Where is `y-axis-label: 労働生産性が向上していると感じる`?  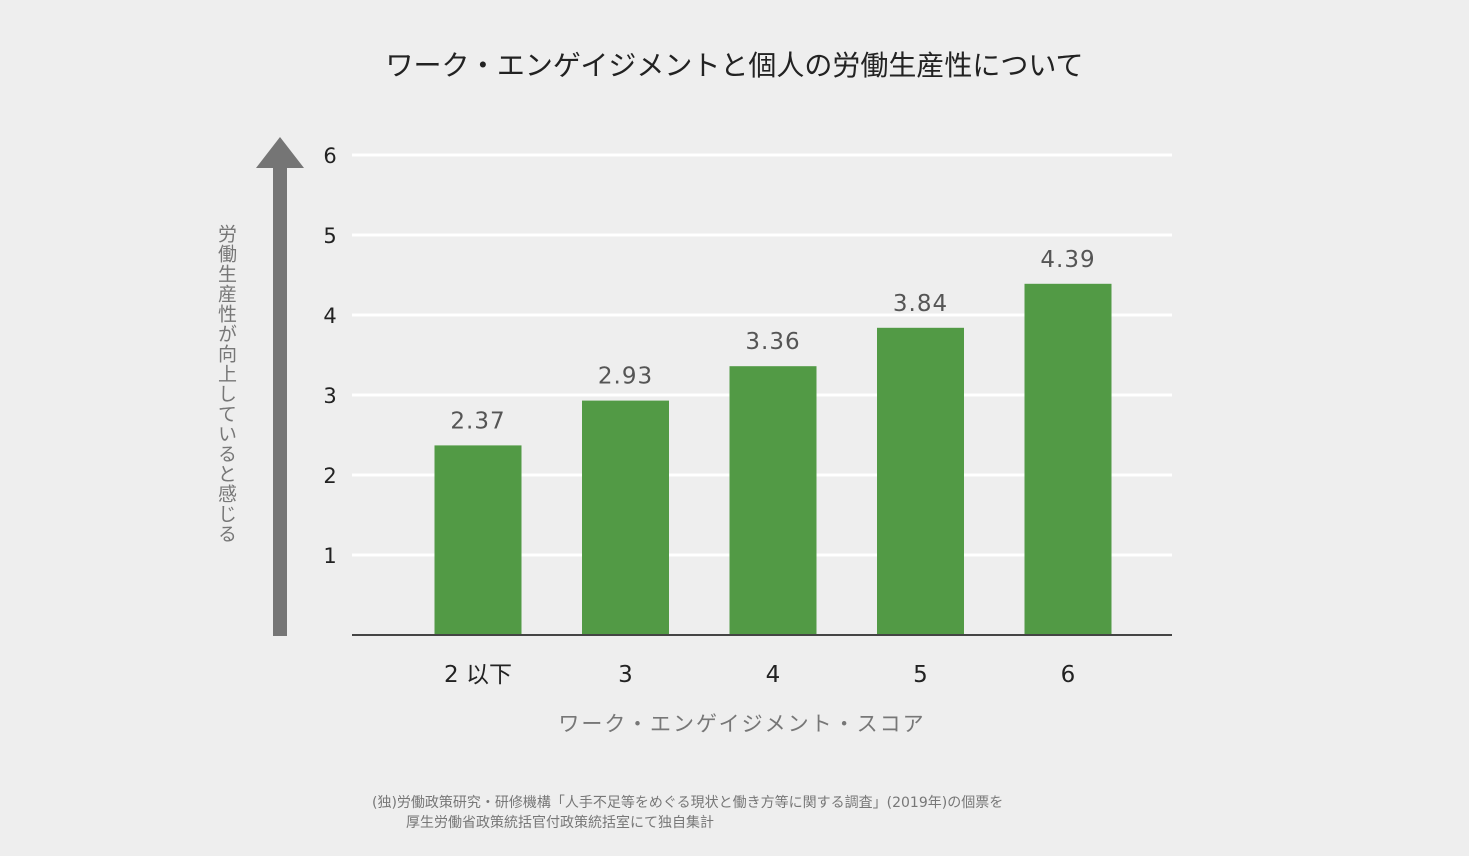
y-axis-label: 労働生産性が向上していると感じる is located at coordinates (226, 384).